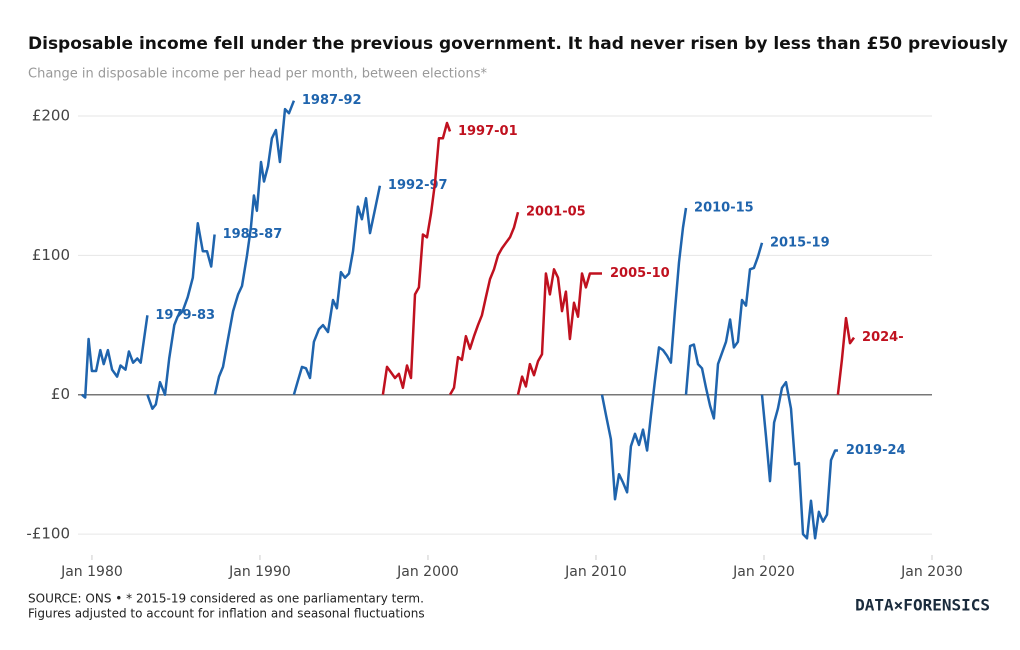  I want to click on series-label: 1983-87, so click(253, 234).